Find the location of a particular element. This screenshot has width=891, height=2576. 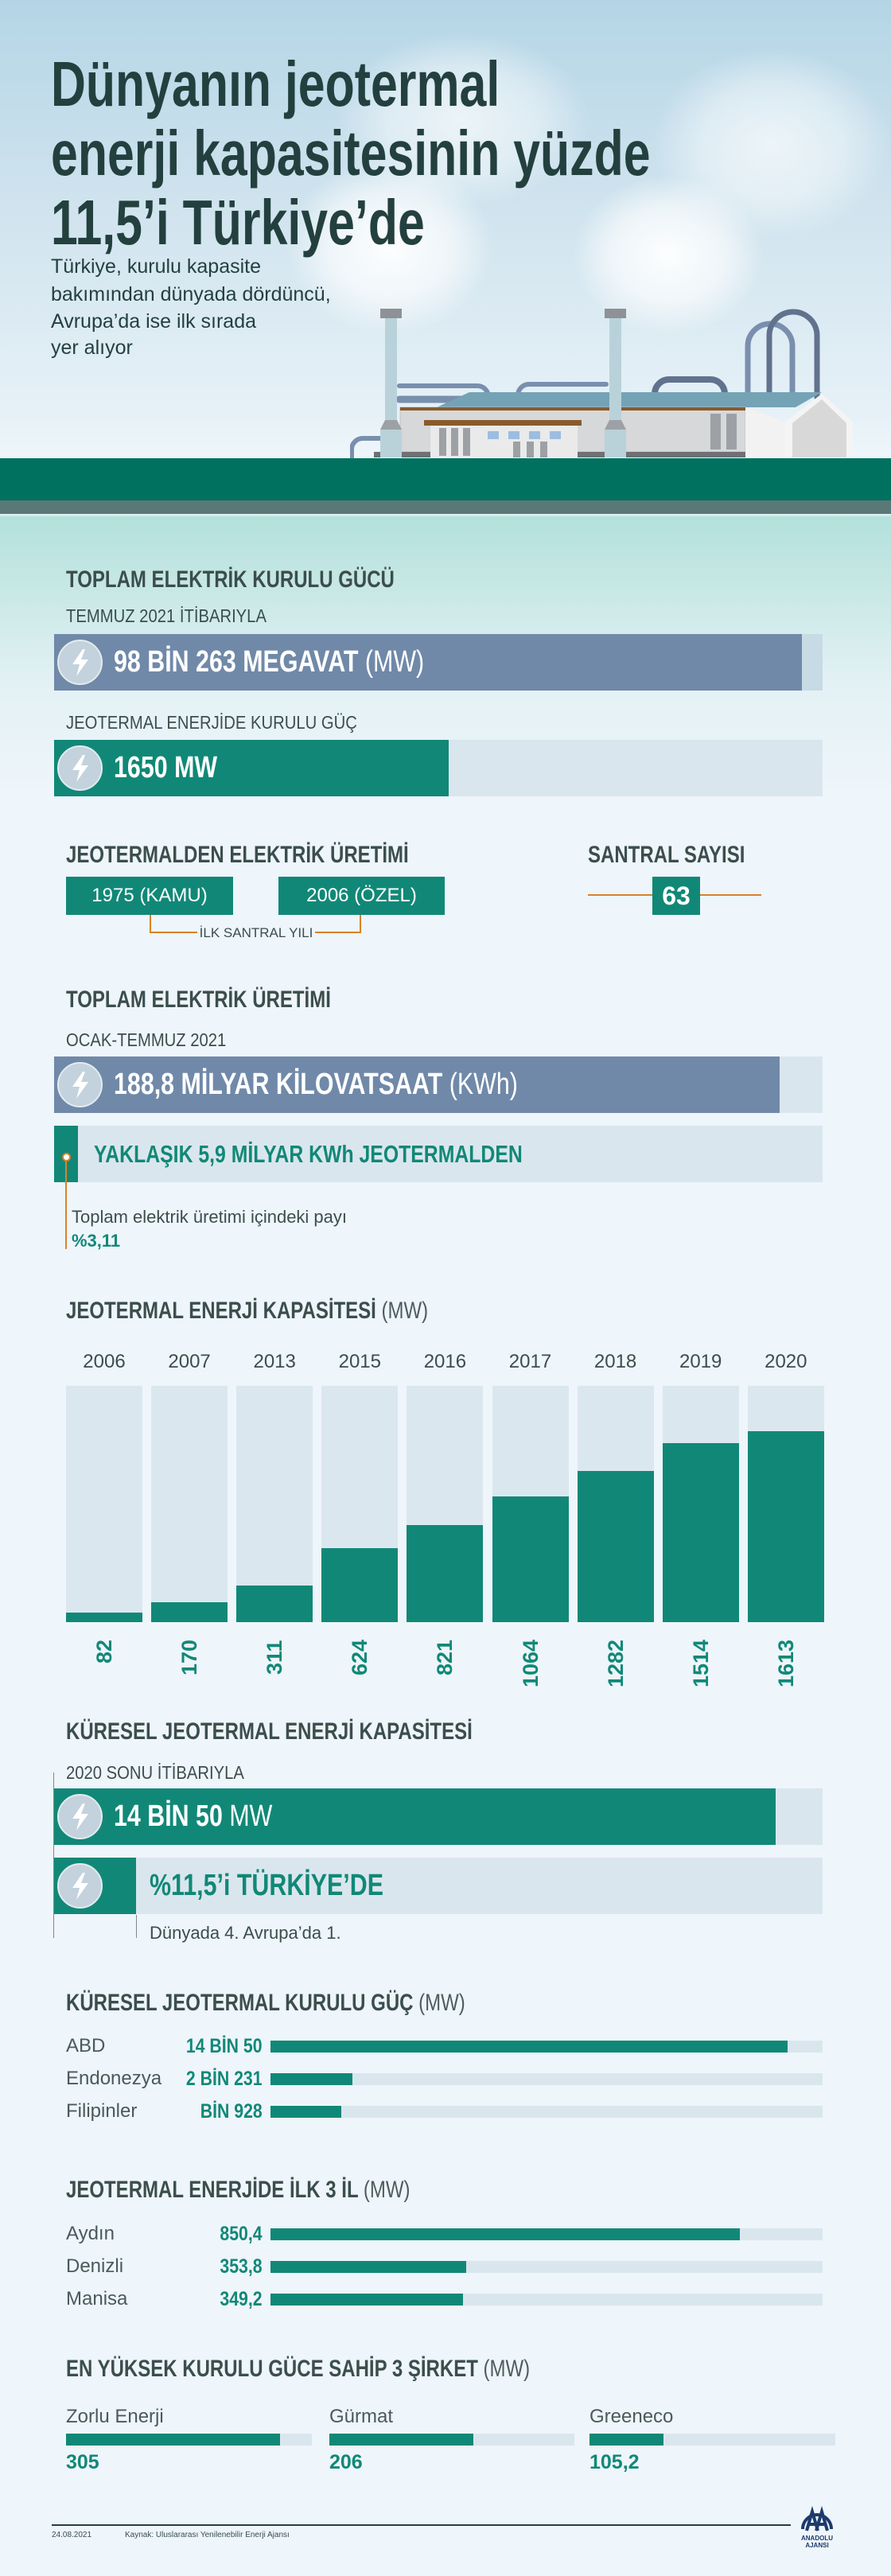

share-label: Toplam elektrik üretimi içindeki payı is located at coordinates (210, 1217).